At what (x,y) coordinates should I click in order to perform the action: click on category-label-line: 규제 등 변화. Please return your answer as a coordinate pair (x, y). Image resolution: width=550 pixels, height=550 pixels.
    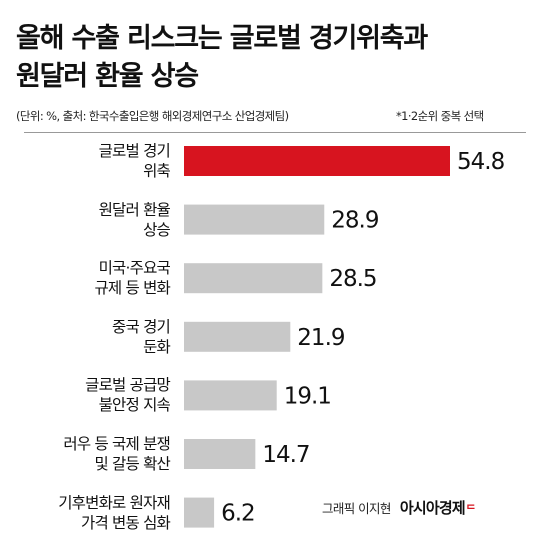
    Looking at the image, I should click on (132, 288).